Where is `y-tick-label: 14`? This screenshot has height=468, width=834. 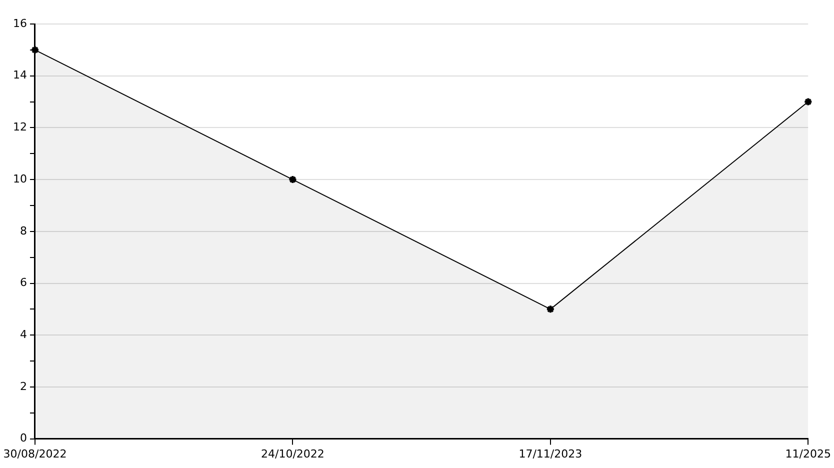 y-tick-label: 14 is located at coordinates (19, 75).